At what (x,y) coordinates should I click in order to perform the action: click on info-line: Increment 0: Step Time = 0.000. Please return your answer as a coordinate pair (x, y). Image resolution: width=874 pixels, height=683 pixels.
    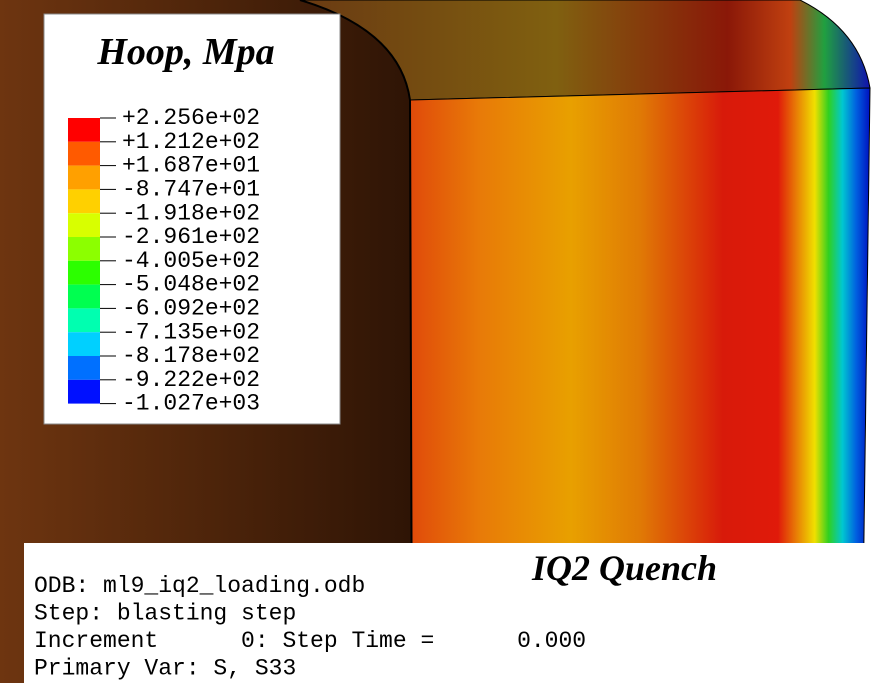
    Looking at the image, I should click on (310, 641).